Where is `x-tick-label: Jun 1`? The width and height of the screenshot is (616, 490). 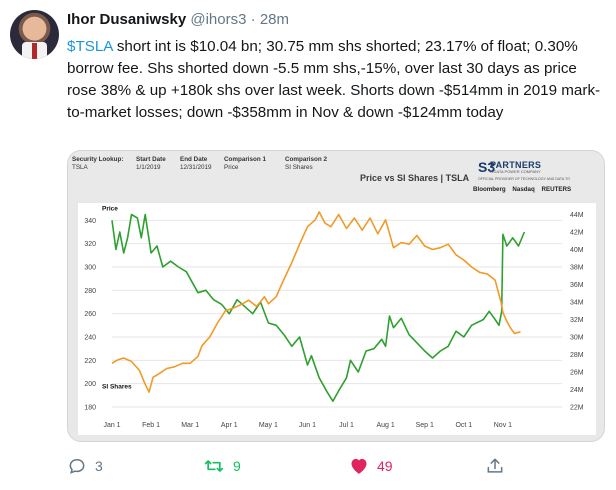 x-tick-label: Jun 1 is located at coordinates (307, 425).